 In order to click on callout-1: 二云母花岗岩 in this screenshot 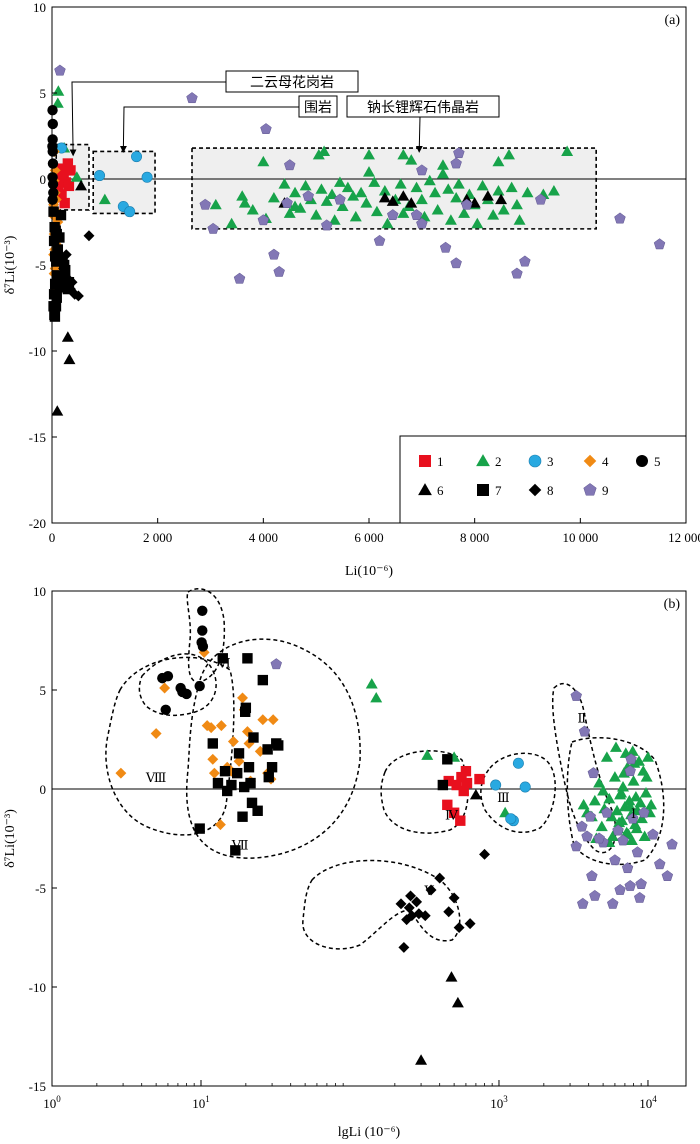, I will do `click(214, 113)`.